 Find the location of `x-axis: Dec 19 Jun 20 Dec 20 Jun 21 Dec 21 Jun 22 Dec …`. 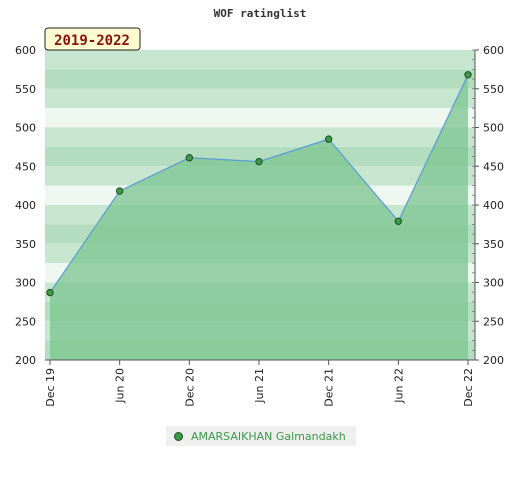

x-axis: Dec 19 Jun 20 Dec 20 Jun 21 Dec 21 Jun 22 Dec … is located at coordinates (259, 383).